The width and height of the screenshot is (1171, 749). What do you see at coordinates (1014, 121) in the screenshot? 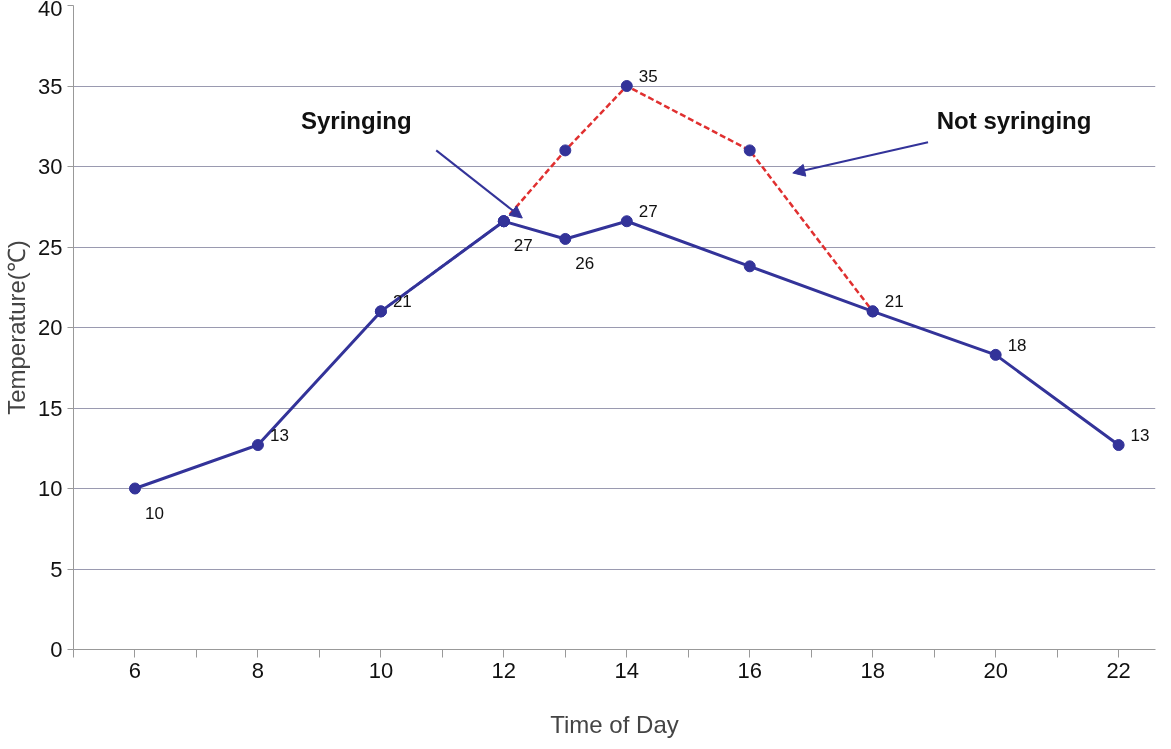
I see `annotation: Not syringing` at bounding box center [1014, 121].